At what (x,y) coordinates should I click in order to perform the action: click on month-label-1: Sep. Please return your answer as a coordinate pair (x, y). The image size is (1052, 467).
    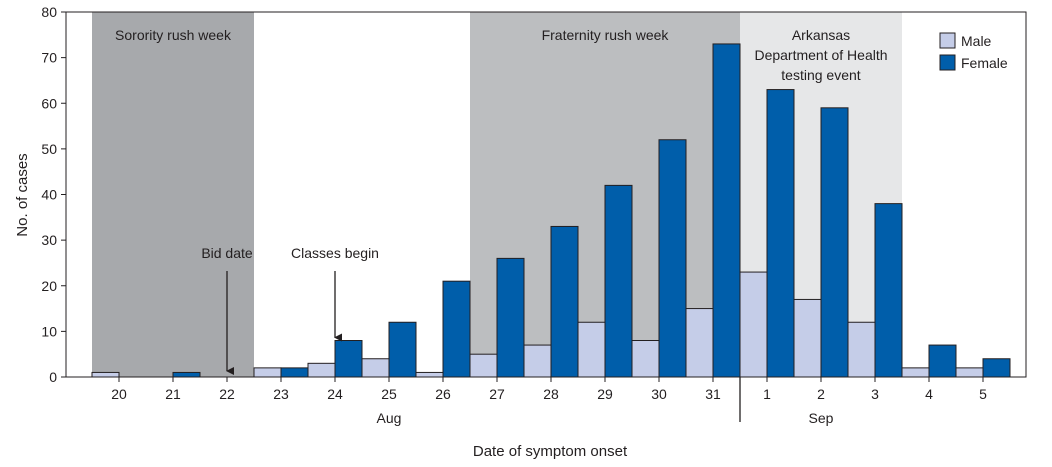
    Looking at the image, I should click on (821, 418).